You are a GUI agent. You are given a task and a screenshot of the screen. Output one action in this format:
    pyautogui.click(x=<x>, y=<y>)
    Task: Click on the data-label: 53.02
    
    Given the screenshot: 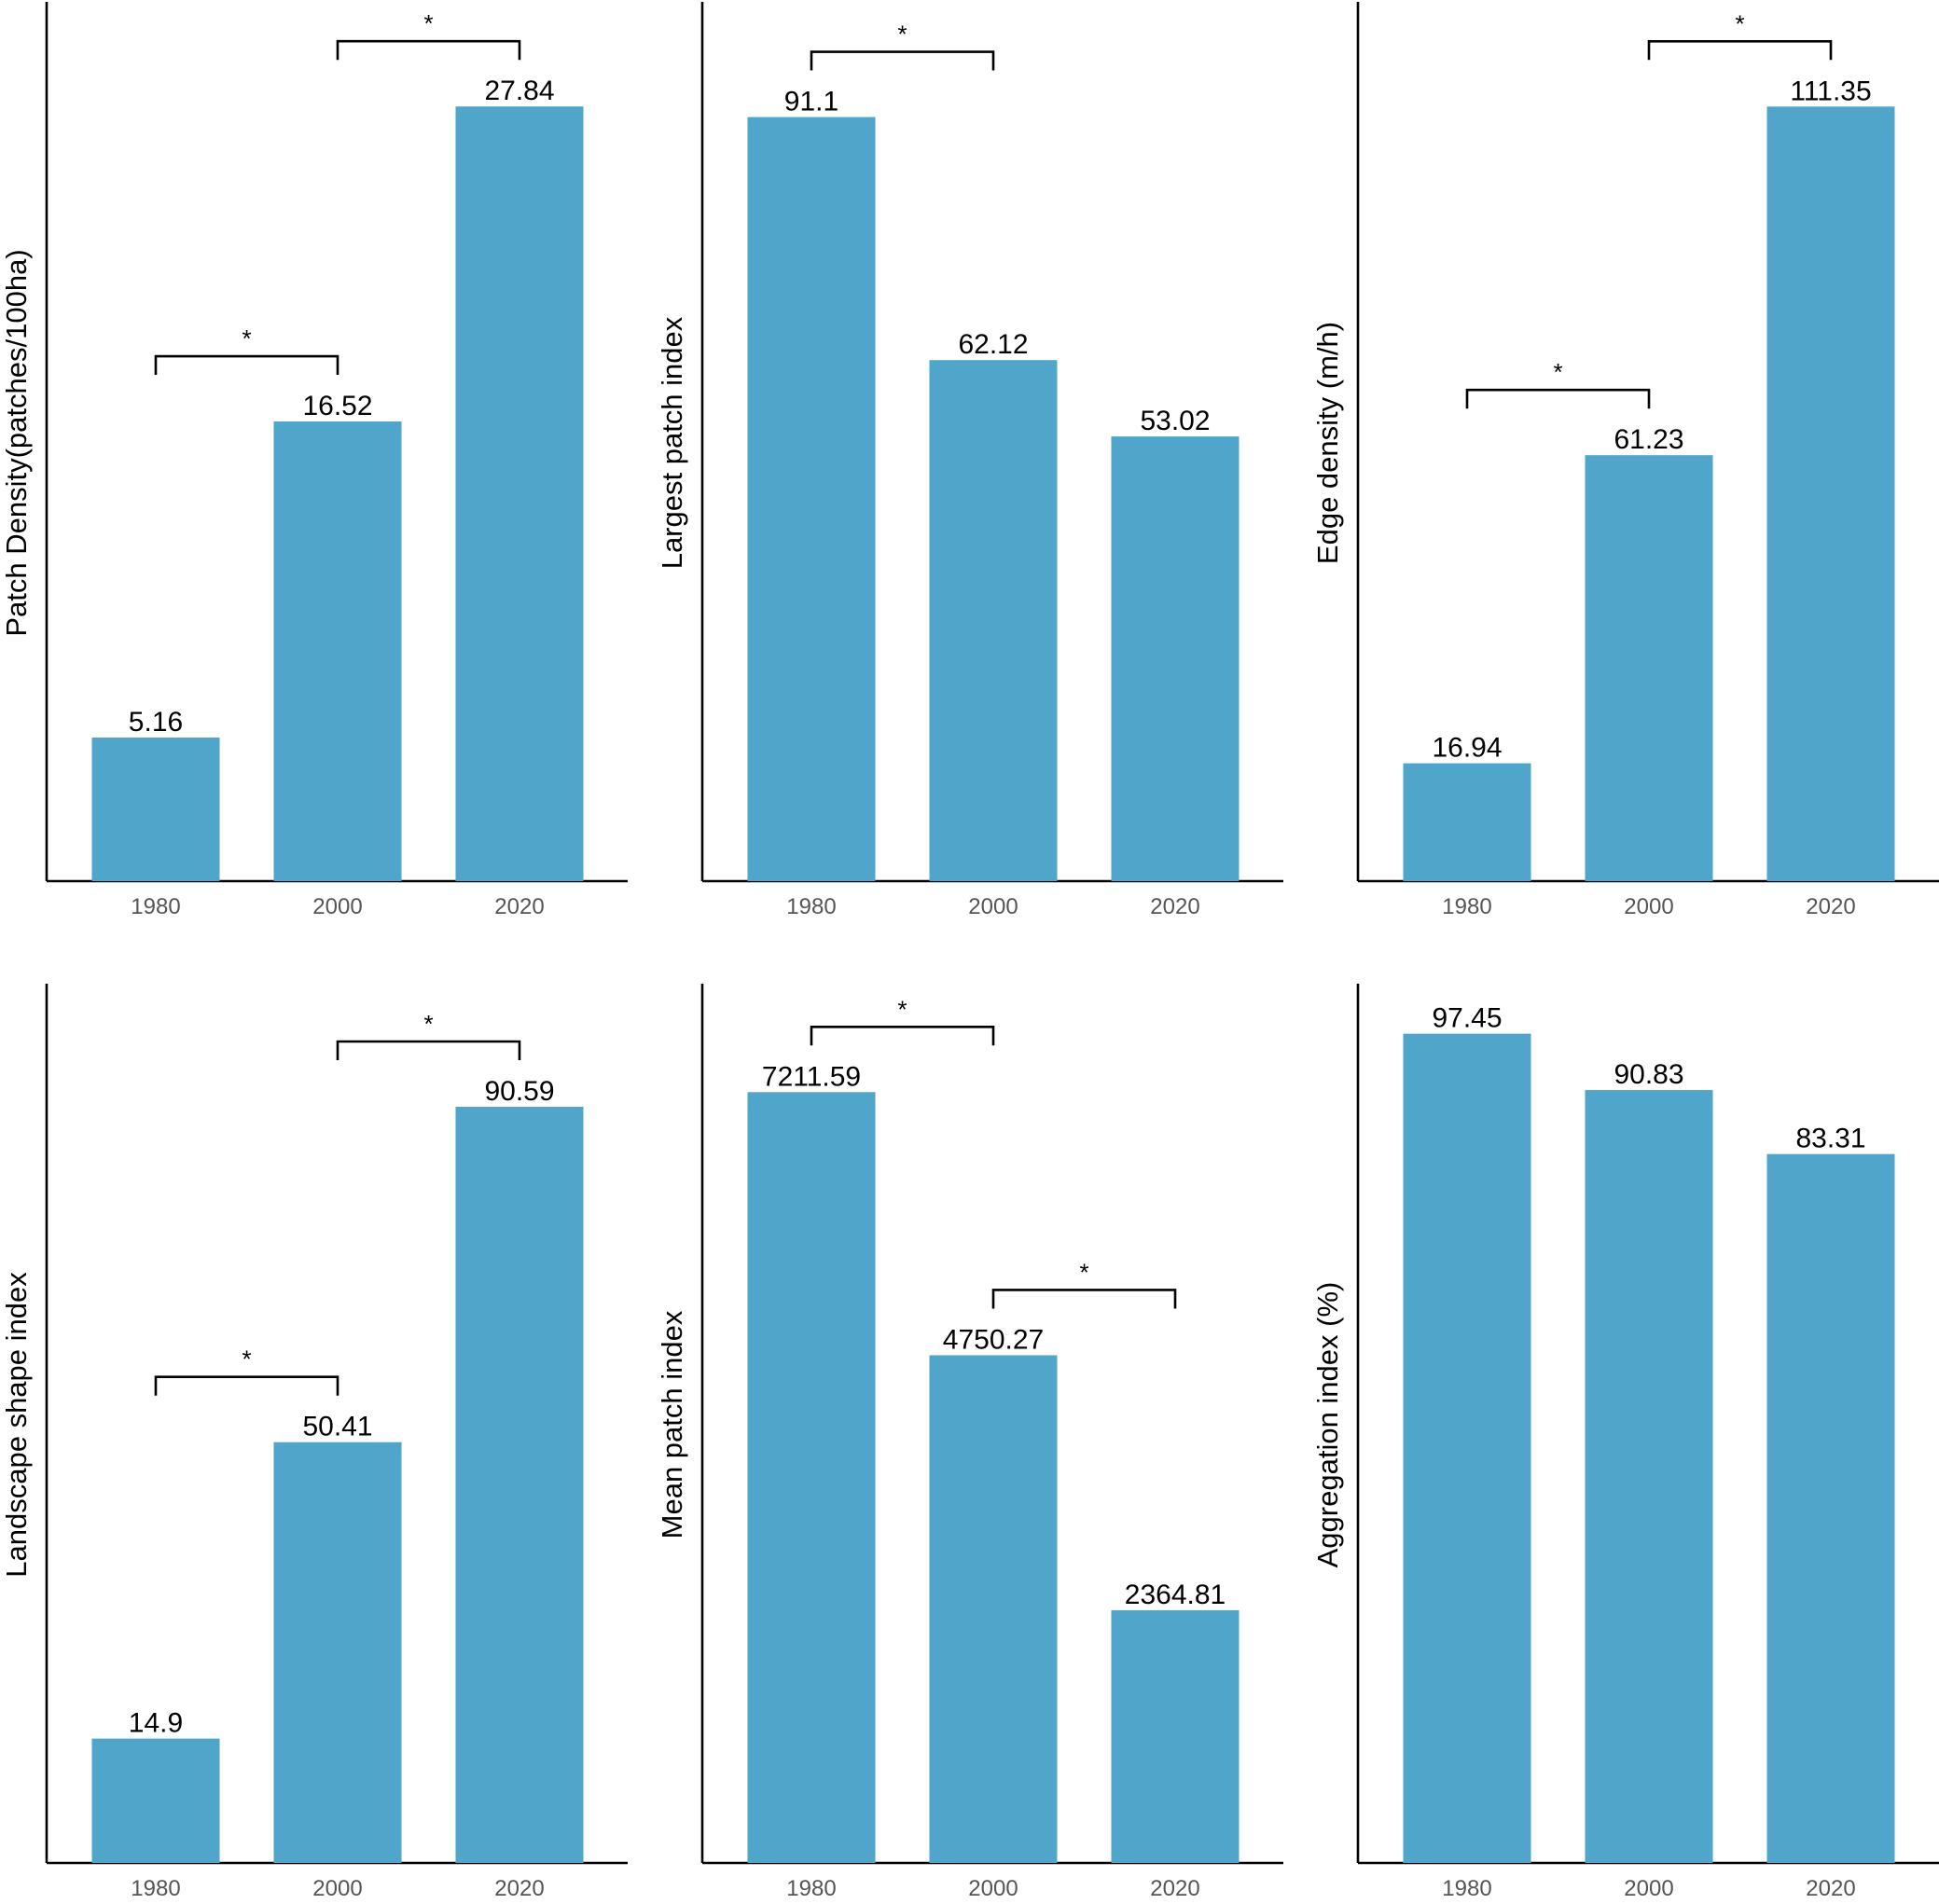 What is the action you would take?
    pyautogui.click(x=1175, y=421)
    